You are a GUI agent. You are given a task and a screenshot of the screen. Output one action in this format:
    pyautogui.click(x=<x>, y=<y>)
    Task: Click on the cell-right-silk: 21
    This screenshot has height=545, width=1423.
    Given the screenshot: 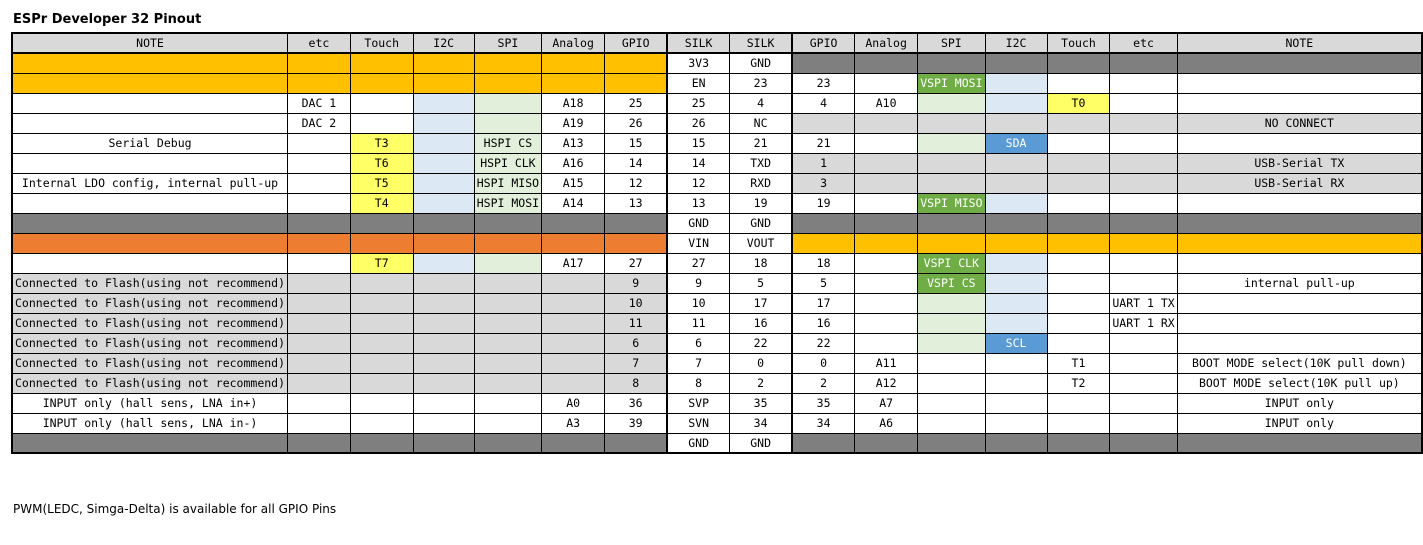 What is the action you would take?
    pyautogui.click(x=761, y=143)
    